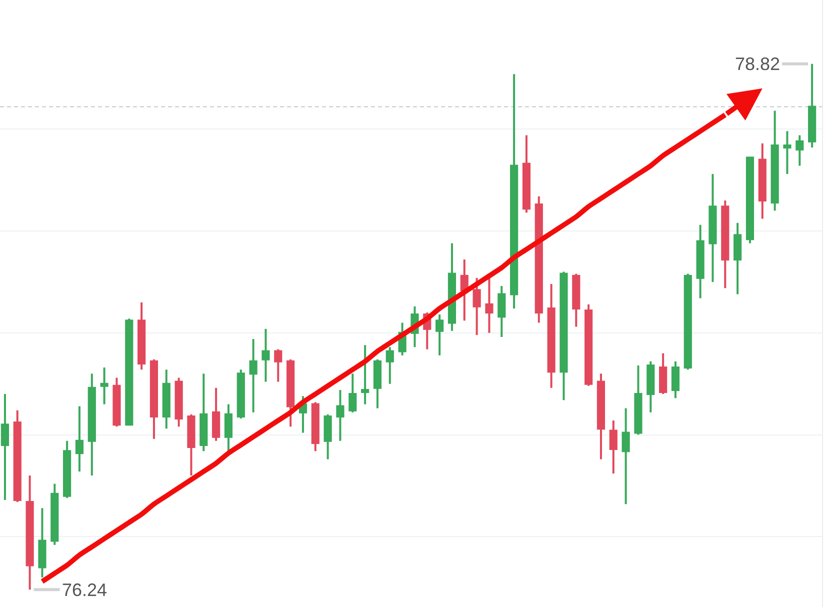 The image size is (829, 607). Describe the element at coordinates (85, 590) in the screenshot. I see `annotation: 76.24` at that location.